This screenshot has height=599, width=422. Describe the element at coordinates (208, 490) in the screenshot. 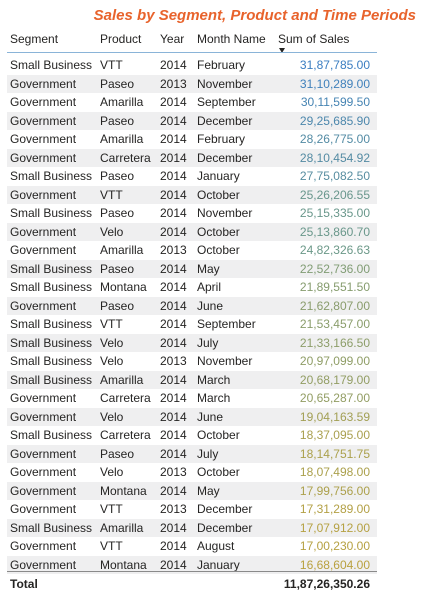

I see `cell-month-name: May` at that location.